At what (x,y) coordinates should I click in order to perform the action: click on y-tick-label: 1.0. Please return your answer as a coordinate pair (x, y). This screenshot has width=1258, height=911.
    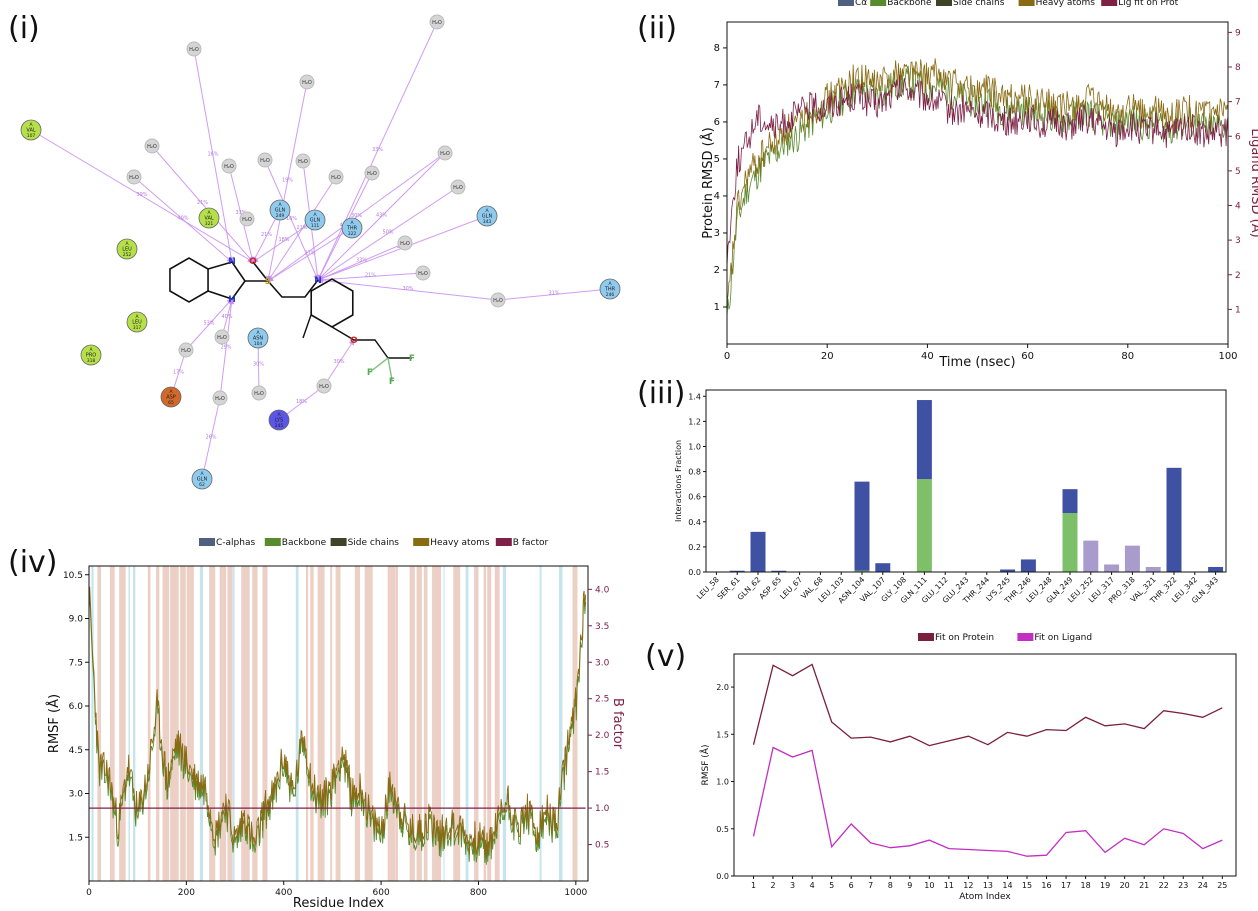
    Looking at the image, I should click on (722, 782).